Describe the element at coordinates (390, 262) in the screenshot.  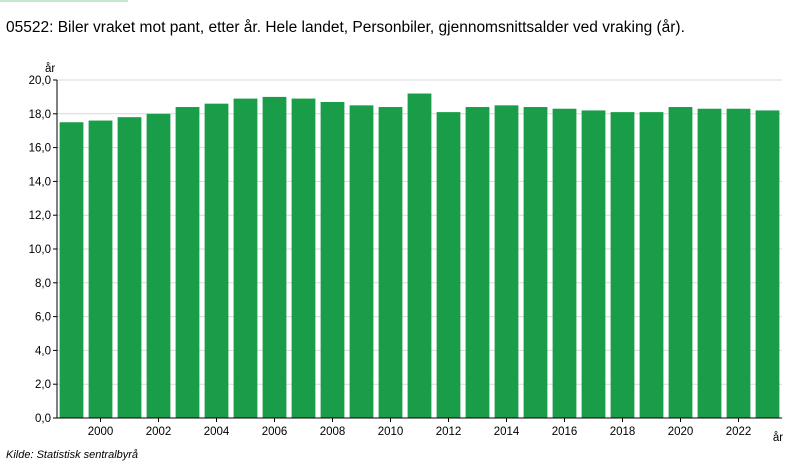
I see `bar-2010` at that location.